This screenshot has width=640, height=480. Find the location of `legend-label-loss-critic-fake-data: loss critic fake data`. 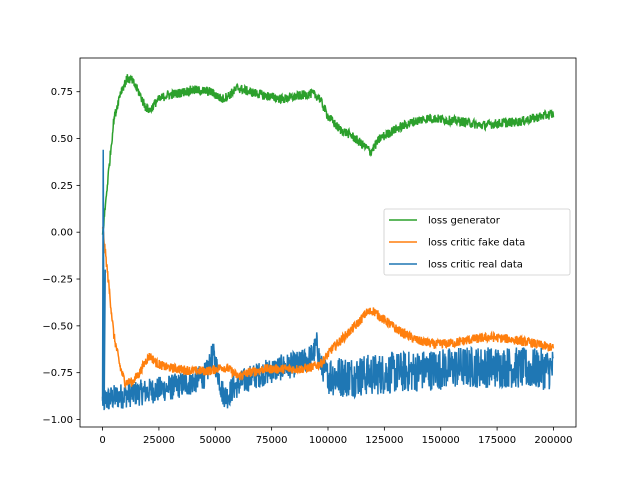

legend-label-loss-critic-fake-data: loss critic fake data is located at coordinates (476, 243).